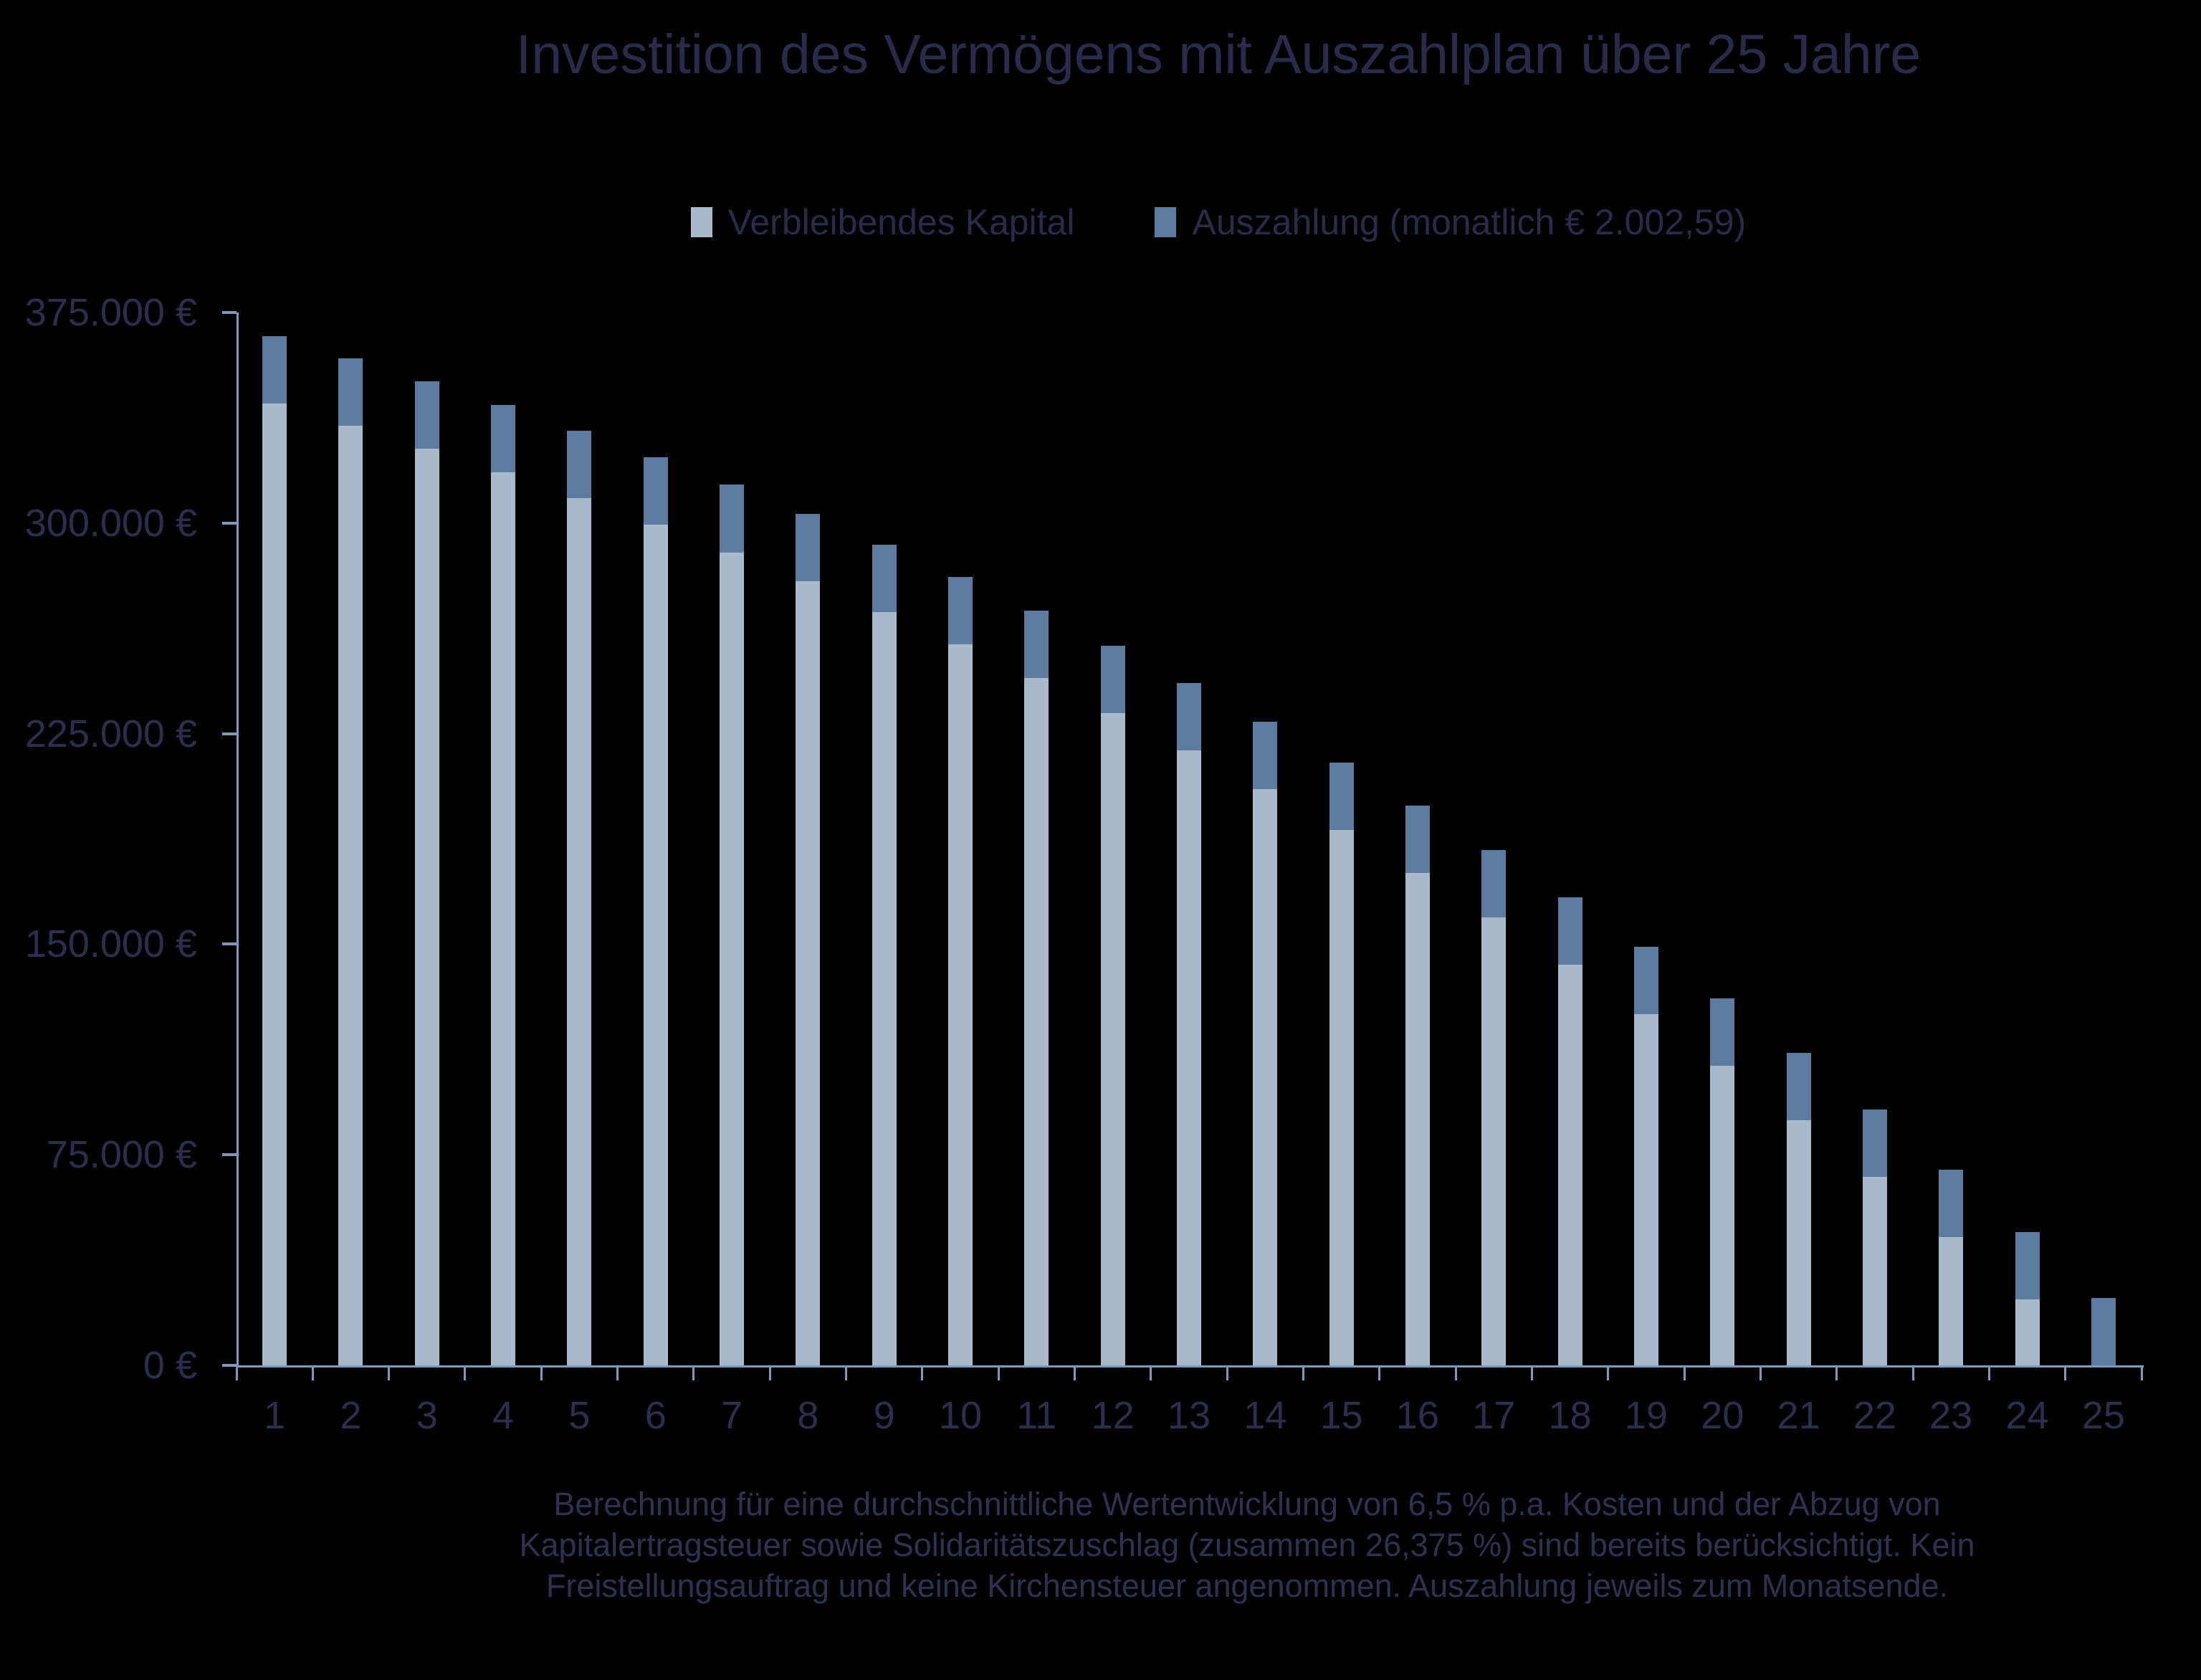  What do you see at coordinates (1646, 1415) in the screenshot?
I see `x-axis-label: 19` at bounding box center [1646, 1415].